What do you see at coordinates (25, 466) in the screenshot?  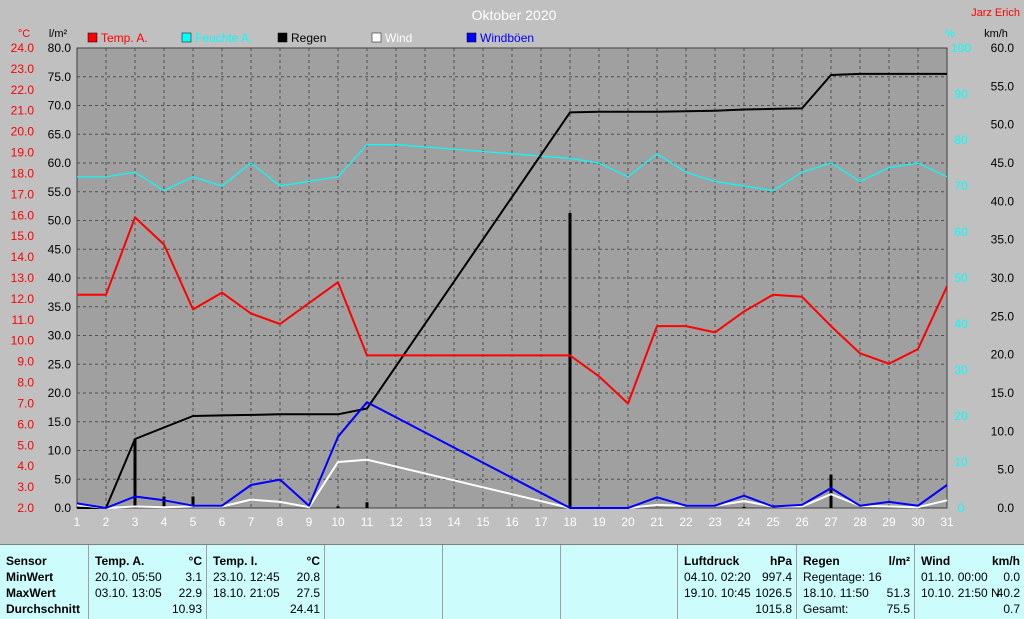 I see `temp-tick-label: 4.0` at bounding box center [25, 466].